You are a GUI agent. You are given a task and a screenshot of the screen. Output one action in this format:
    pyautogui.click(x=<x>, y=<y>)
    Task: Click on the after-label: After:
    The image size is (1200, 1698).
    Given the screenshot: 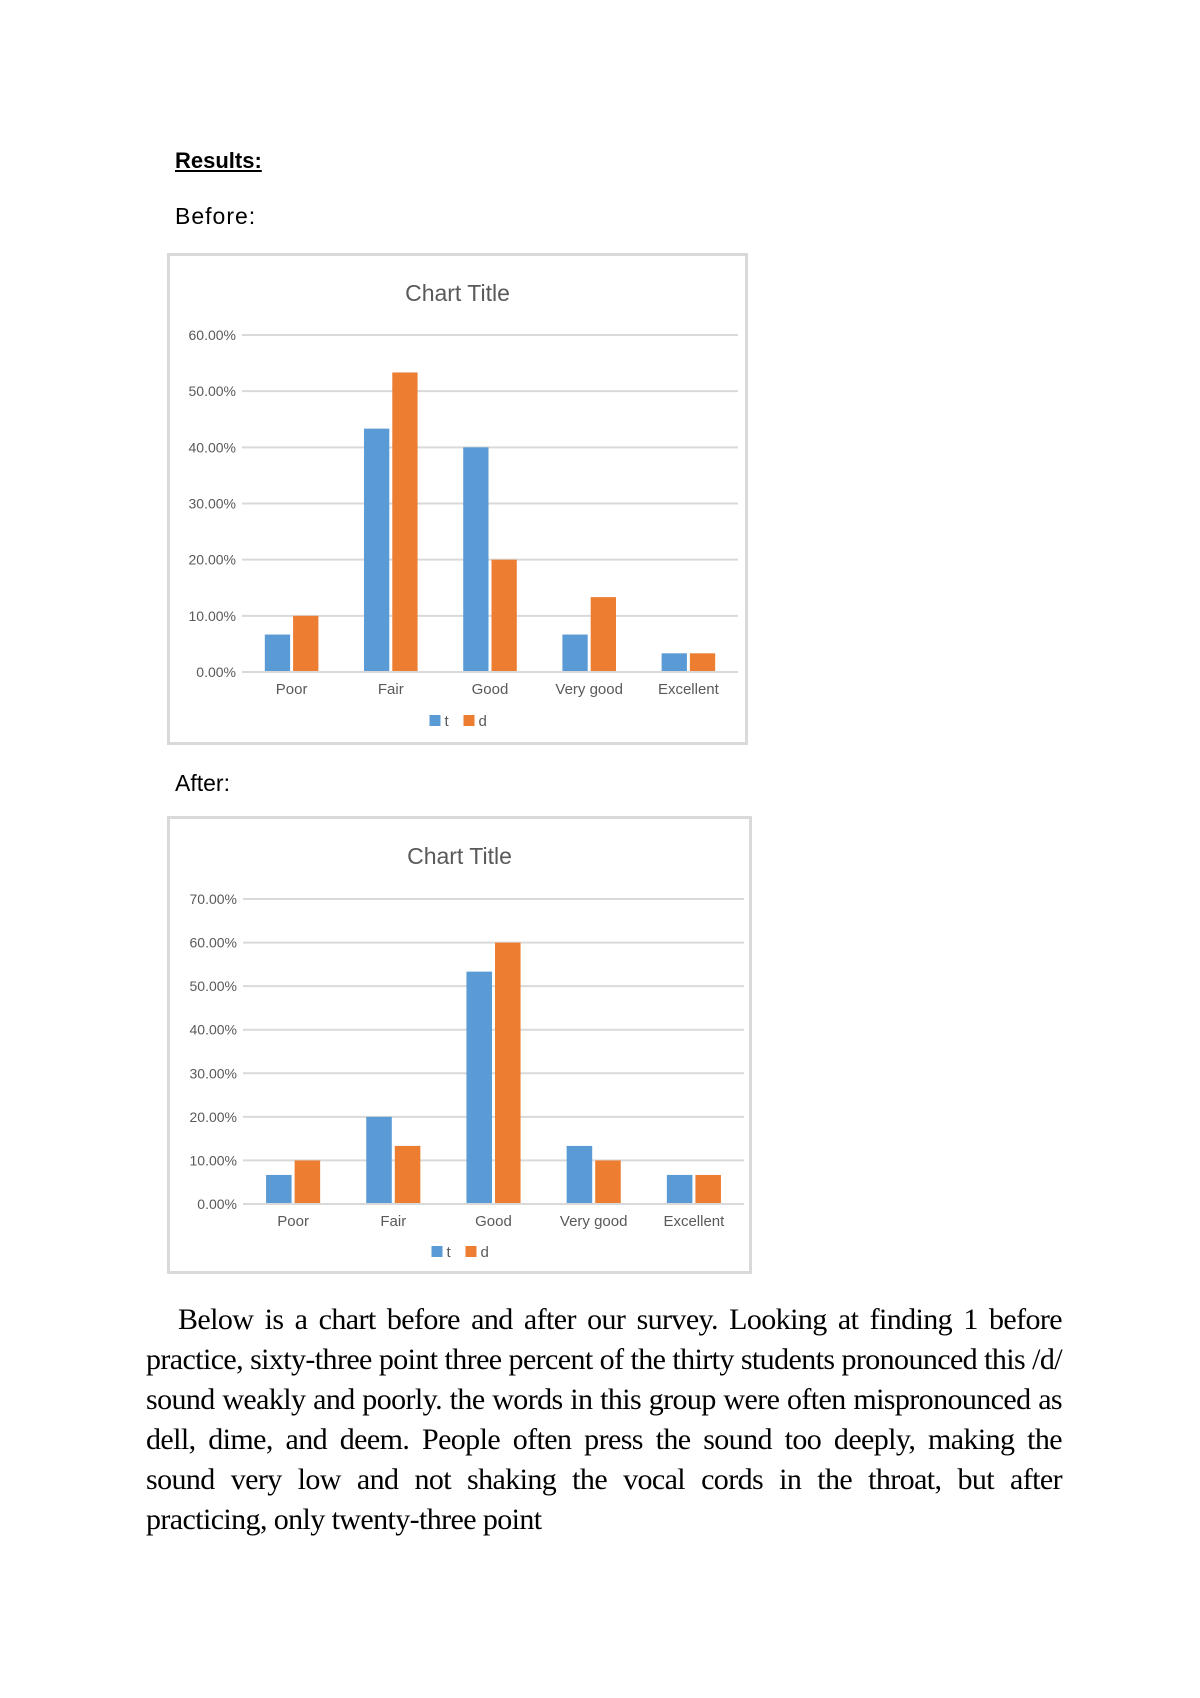 What is the action you would take?
    pyautogui.click(x=202, y=783)
    